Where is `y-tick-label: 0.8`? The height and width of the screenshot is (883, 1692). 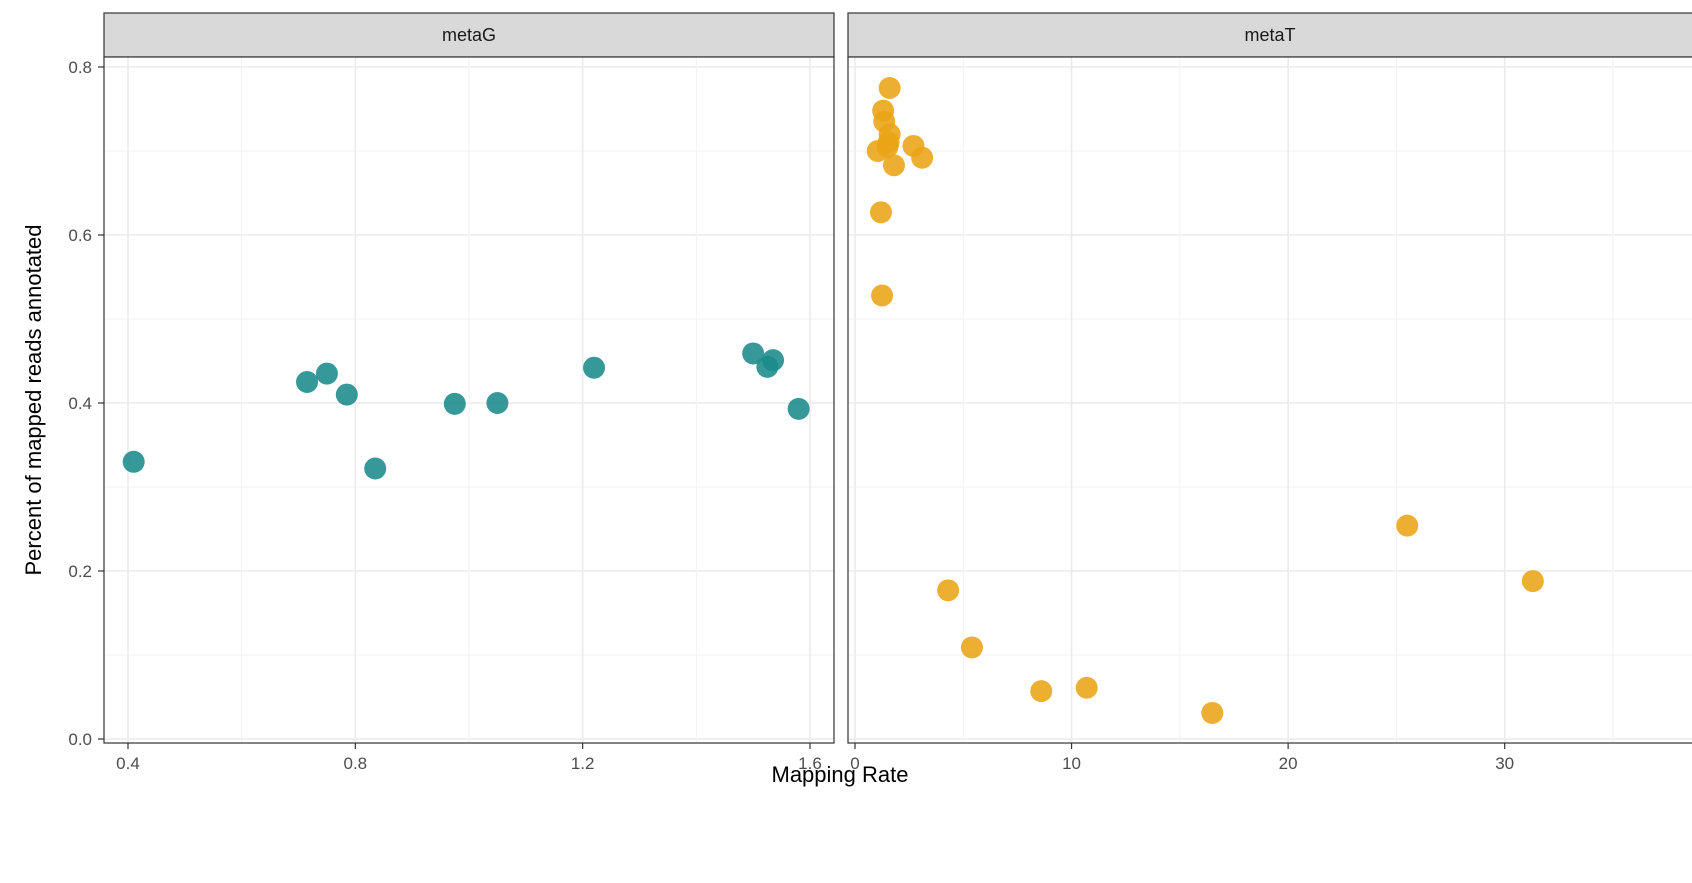 y-tick-label: 0.8 is located at coordinates (80, 67).